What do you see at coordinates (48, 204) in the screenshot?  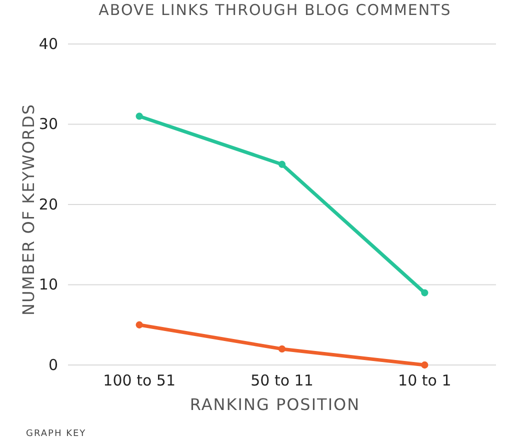 I see `y-tick-label: 20` at bounding box center [48, 204].